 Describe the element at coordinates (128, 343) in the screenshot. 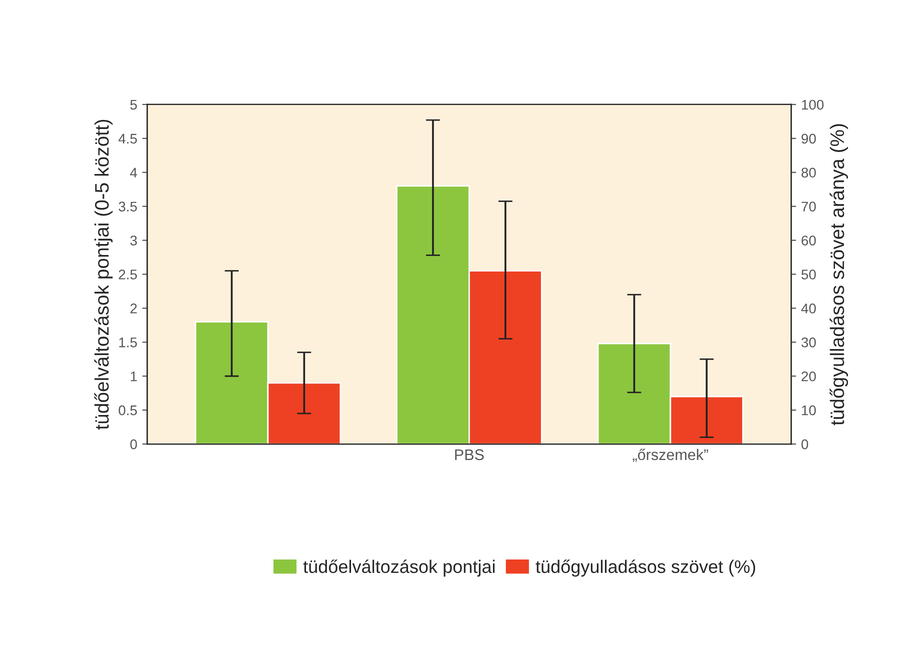

I see `y-tick-label: 1.5` at that location.